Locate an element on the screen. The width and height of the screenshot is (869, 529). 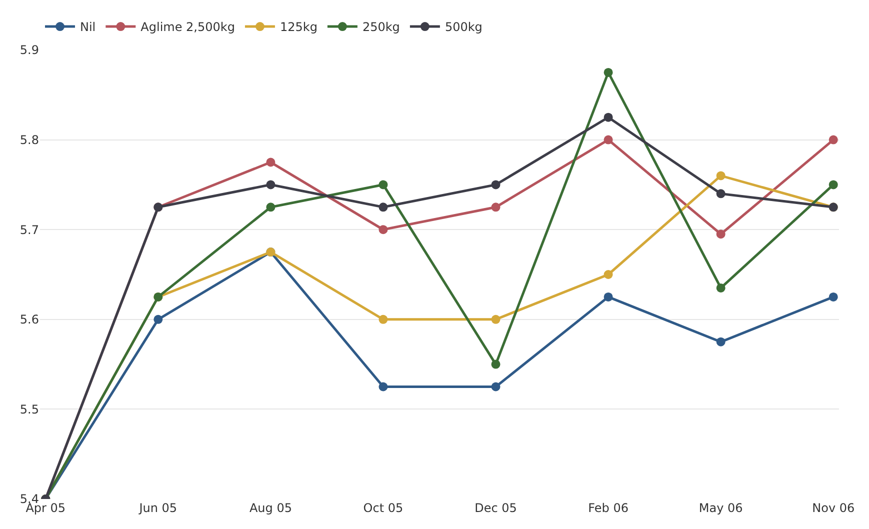
x-tick-label: Dec 05 is located at coordinates (495, 508).